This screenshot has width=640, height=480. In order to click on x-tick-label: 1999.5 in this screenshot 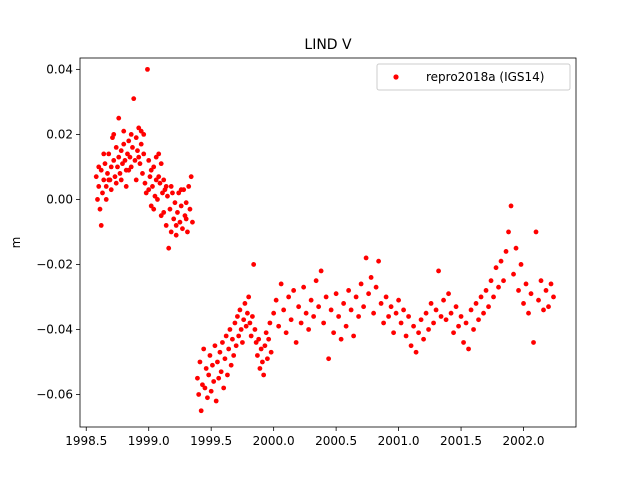, I will do `click(211, 441)`.